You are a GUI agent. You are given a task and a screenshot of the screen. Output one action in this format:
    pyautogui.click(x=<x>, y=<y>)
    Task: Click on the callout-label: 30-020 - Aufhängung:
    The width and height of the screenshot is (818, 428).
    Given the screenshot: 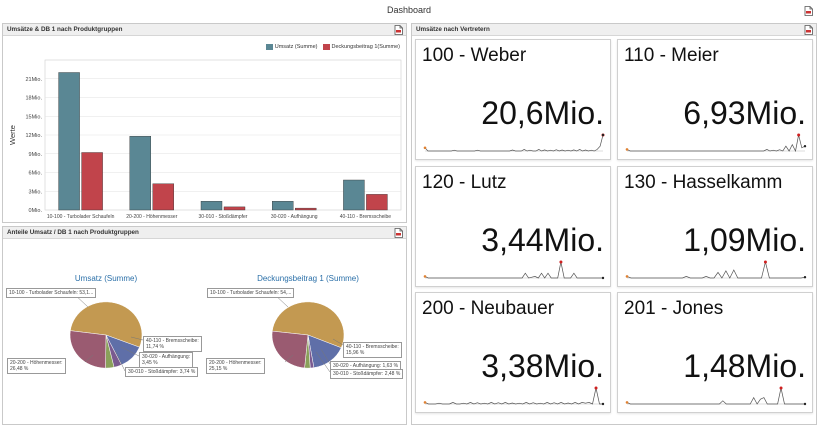 What is the action you would take?
    pyautogui.click(x=166, y=357)
    